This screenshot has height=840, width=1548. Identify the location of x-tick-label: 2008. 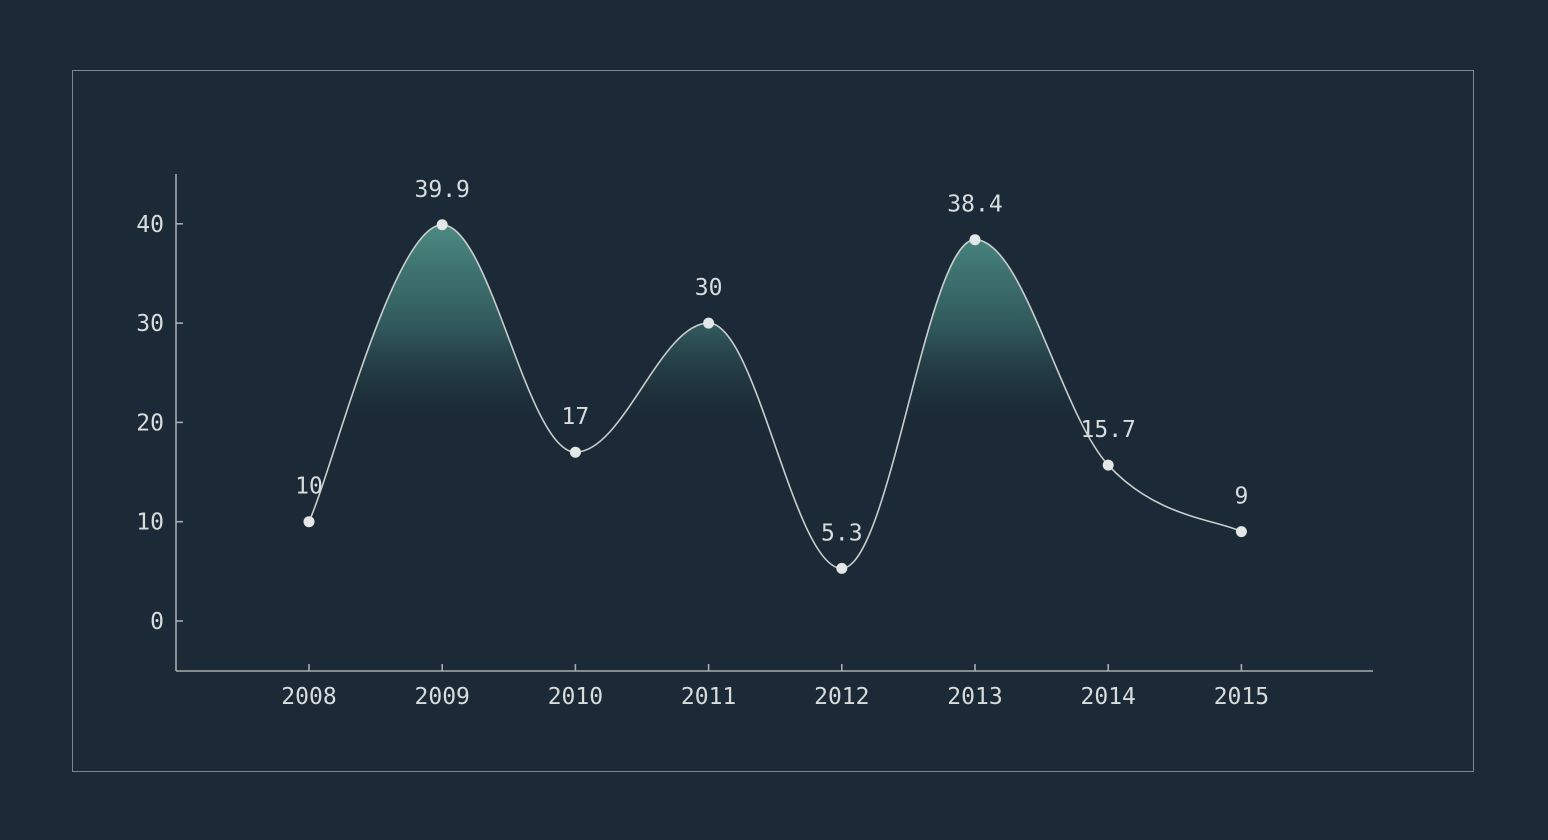
(308, 697).